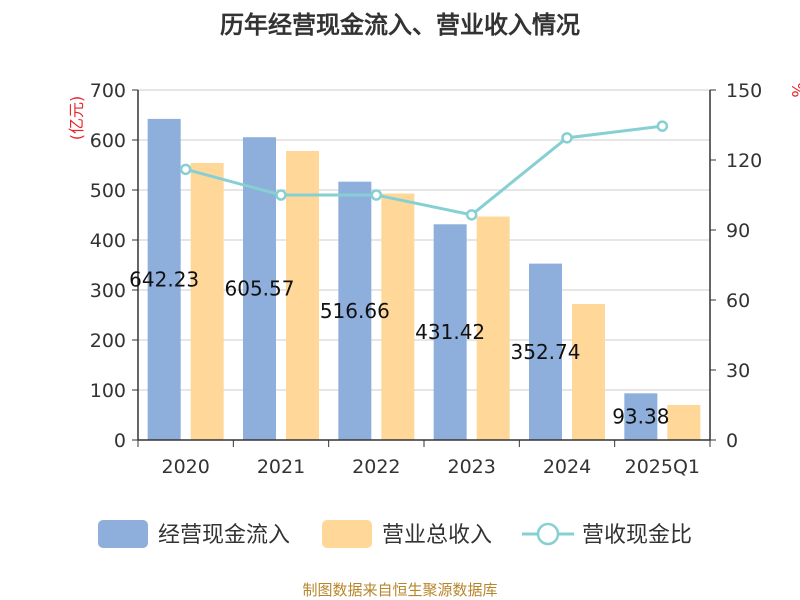  I want to click on left-axis-tick-label: 500, so click(108, 191).